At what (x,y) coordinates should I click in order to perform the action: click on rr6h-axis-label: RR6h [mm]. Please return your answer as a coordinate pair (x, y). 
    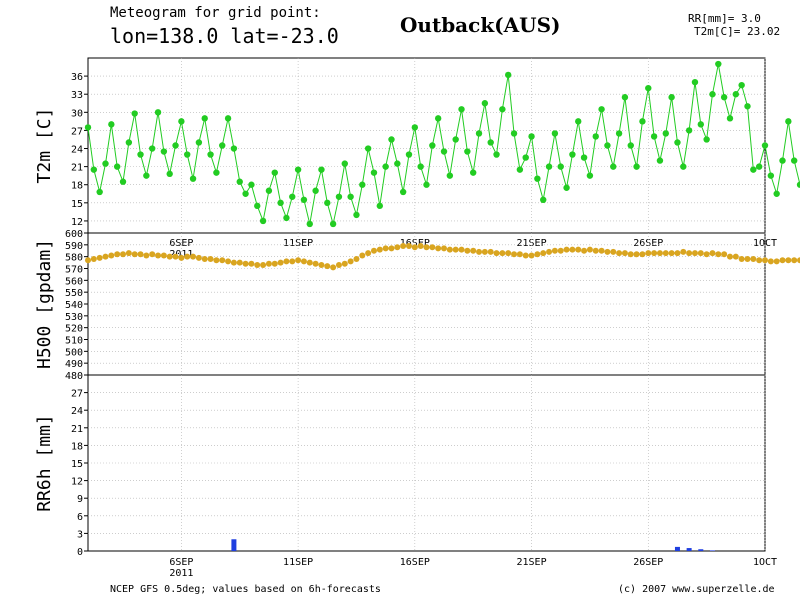
    Looking at the image, I should click on (44, 463).